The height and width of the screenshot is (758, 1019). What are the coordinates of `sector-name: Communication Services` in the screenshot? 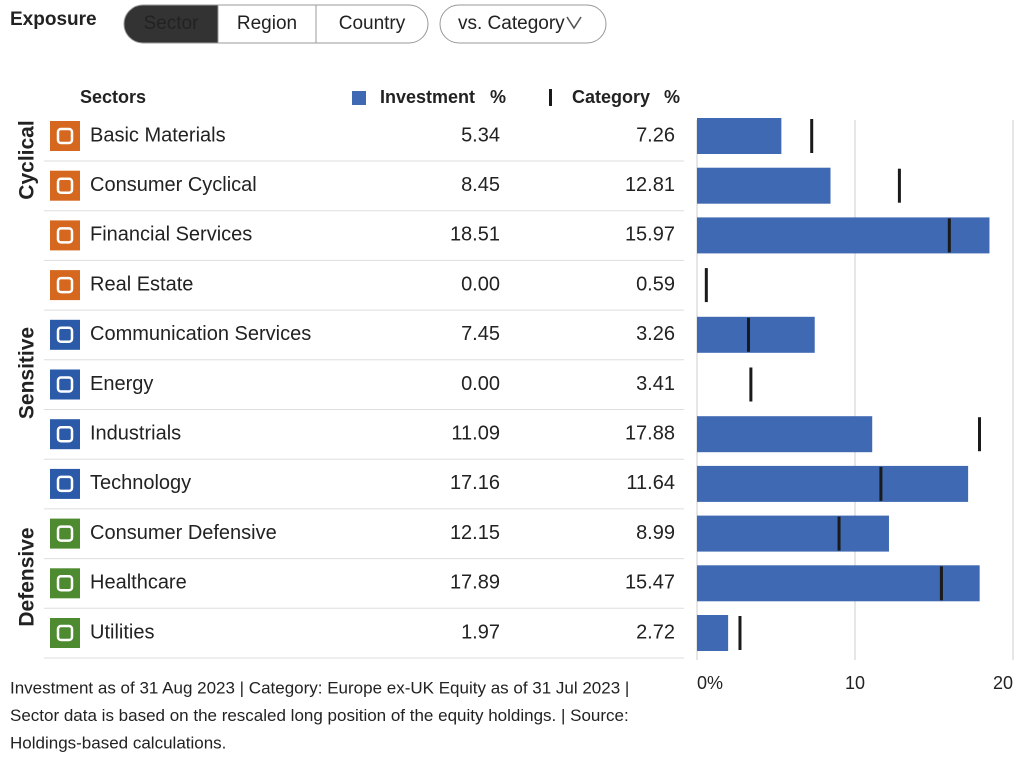 It's located at (200, 334).